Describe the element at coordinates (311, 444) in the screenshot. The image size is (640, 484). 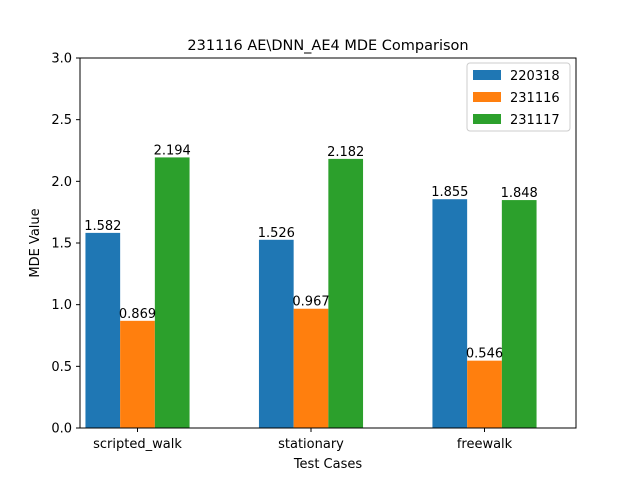
I see `x-tick-label: stationary` at that location.